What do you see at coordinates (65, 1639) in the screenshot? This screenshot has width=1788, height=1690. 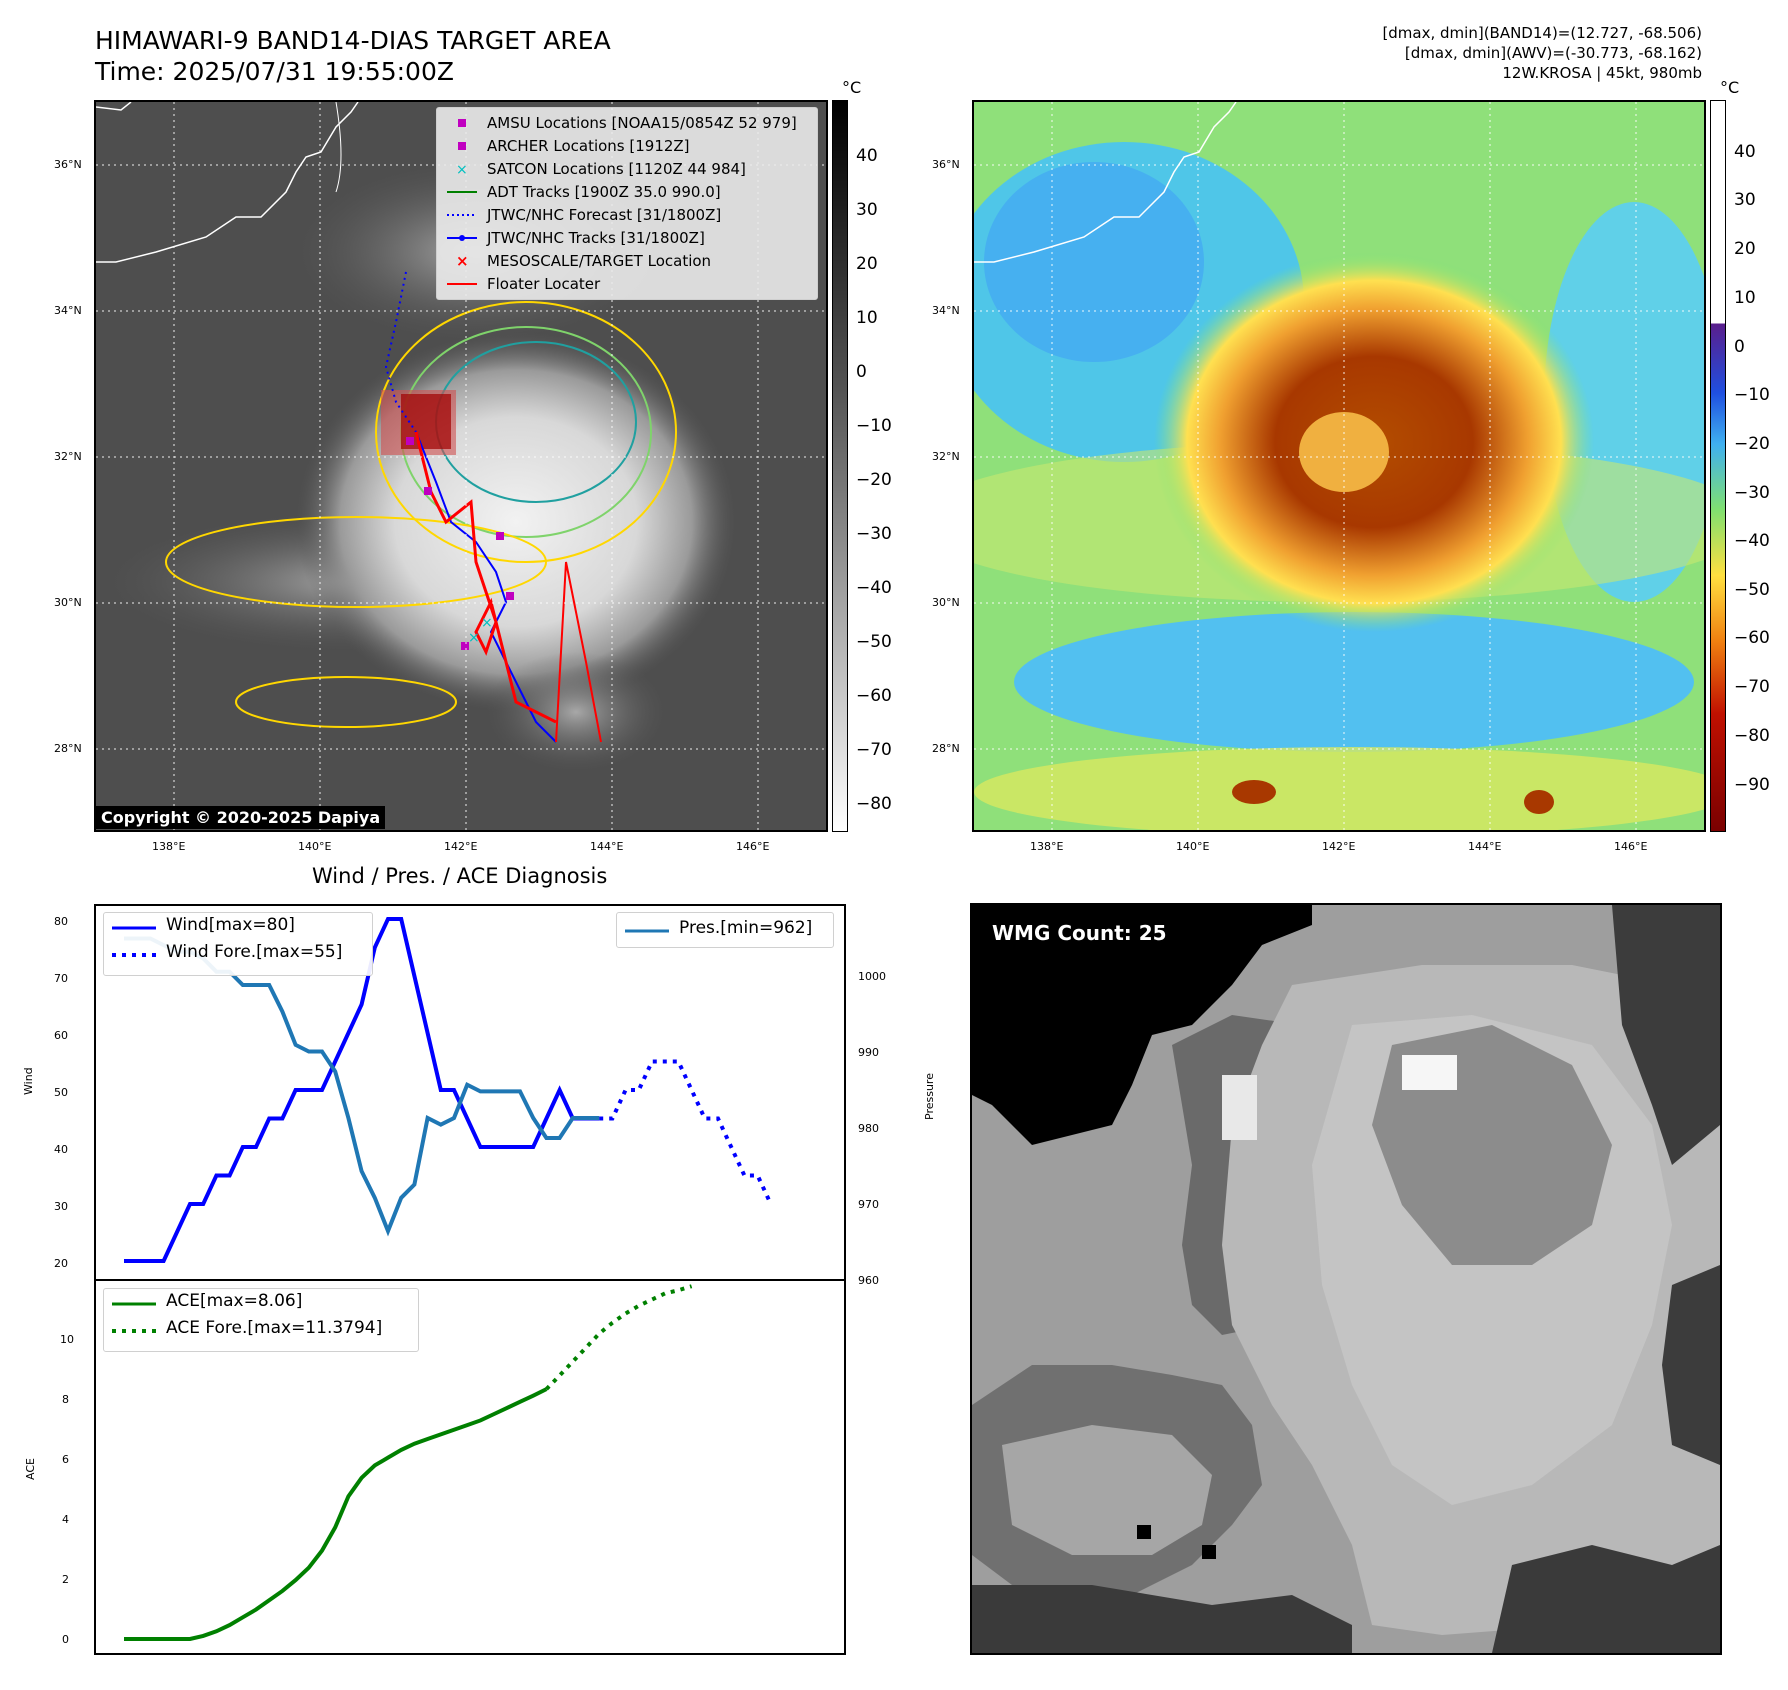 I see `ace-tick: 0` at bounding box center [65, 1639].